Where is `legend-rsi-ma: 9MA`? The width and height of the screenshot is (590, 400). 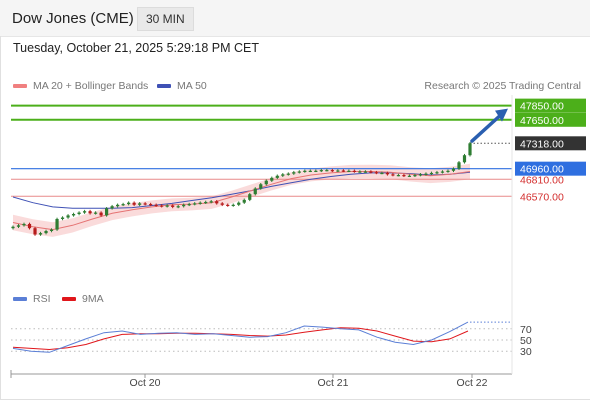 legend-rsi-ma: 9MA is located at coordinates (83, 299).